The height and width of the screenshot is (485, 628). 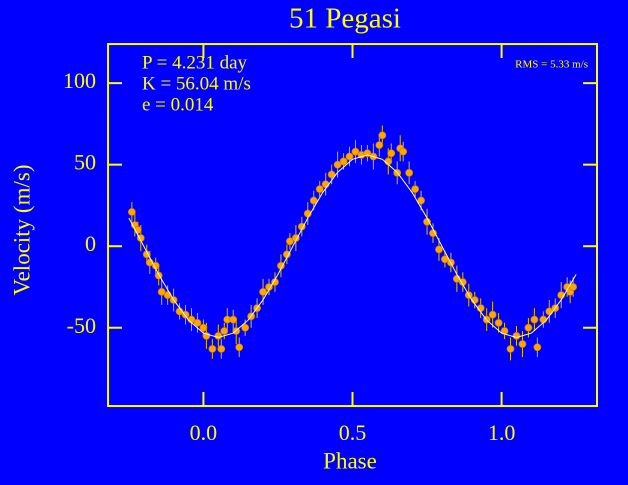 What do you see at coordinates (204, 432) in the screenshot?
I see `x-tick-label: 0.0` at bounding box center [204, 432].